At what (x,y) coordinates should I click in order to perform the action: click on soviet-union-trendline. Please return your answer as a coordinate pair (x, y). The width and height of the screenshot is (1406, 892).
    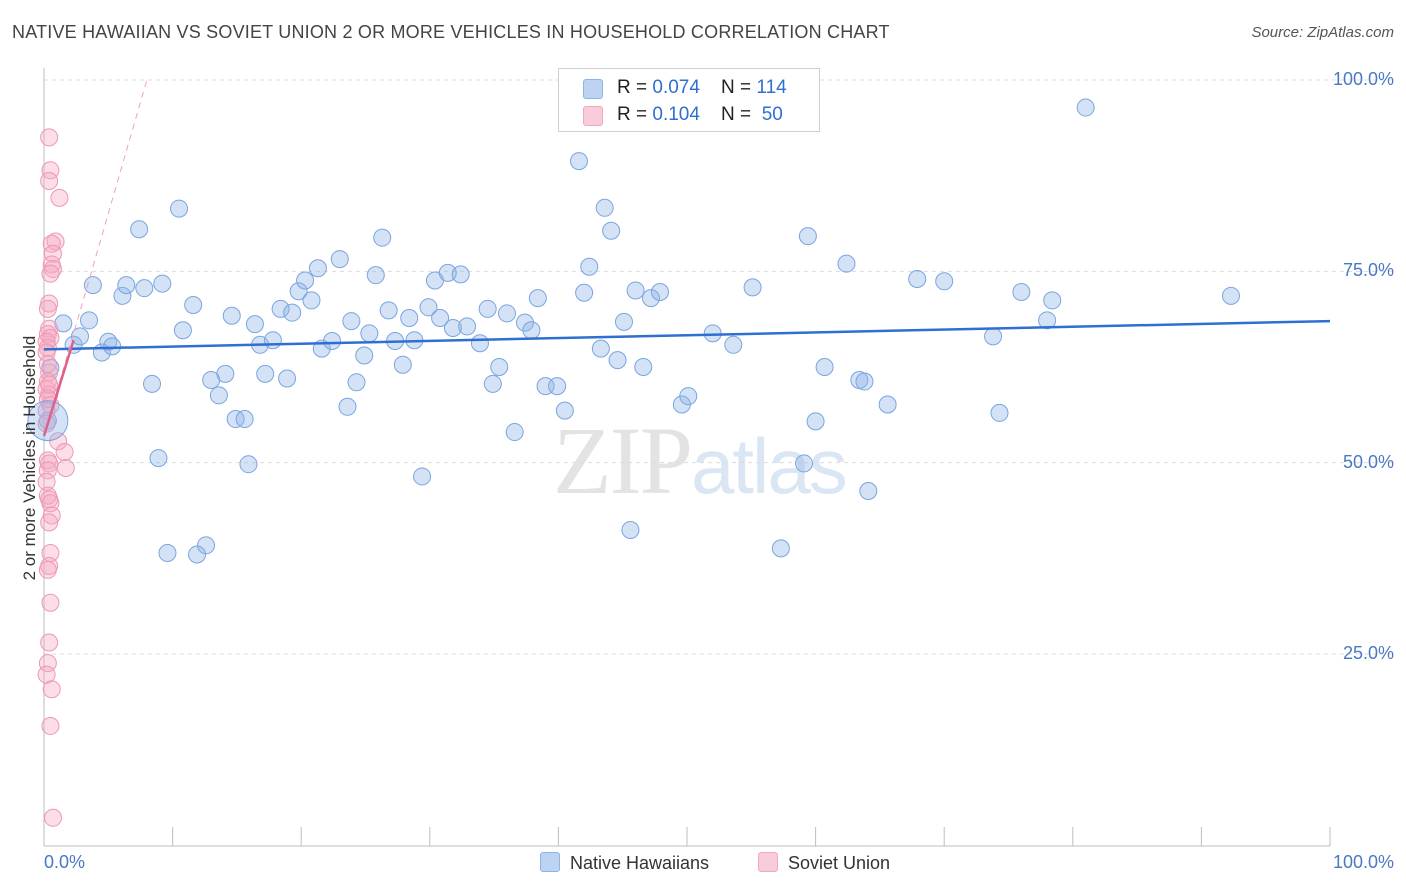
    Looking at the image, I should click on (58, 388).